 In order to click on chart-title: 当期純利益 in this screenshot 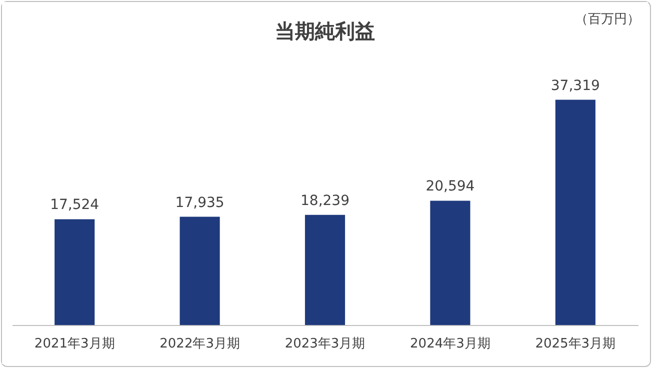, I will do `click(325, 31)`.